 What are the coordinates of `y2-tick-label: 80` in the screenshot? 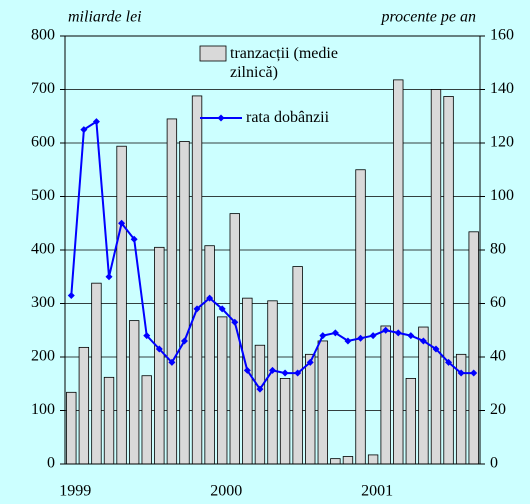 It's located at (498, 249).